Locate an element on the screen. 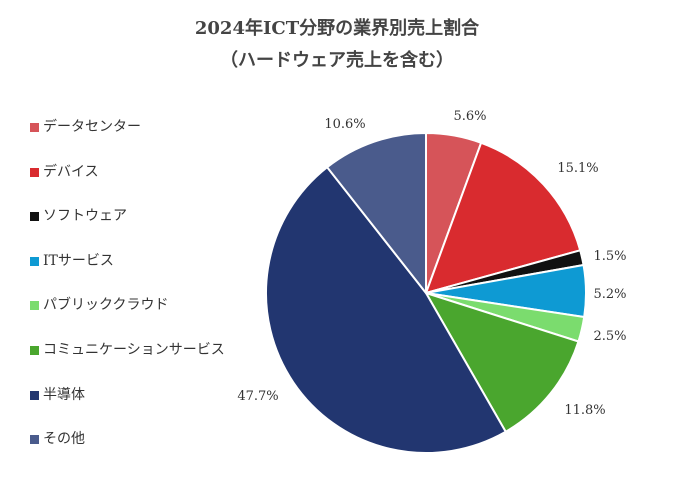 The width and height of the screenshot is (674, 481). legend-label: データセンター is located at coordinates (92, 127).